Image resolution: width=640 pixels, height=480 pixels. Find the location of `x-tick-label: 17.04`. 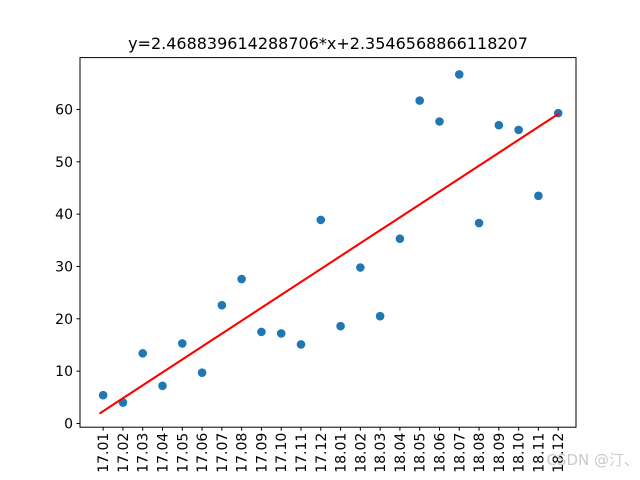

x-tick-label: 17.04 is located at coordinates (164, 453).